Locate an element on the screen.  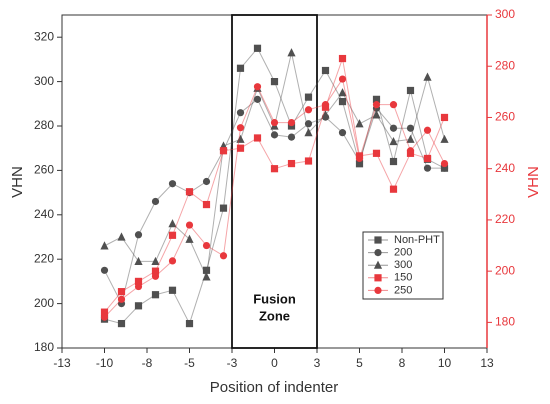
x-tick-label: 10 is located at coordinates (445, 363).